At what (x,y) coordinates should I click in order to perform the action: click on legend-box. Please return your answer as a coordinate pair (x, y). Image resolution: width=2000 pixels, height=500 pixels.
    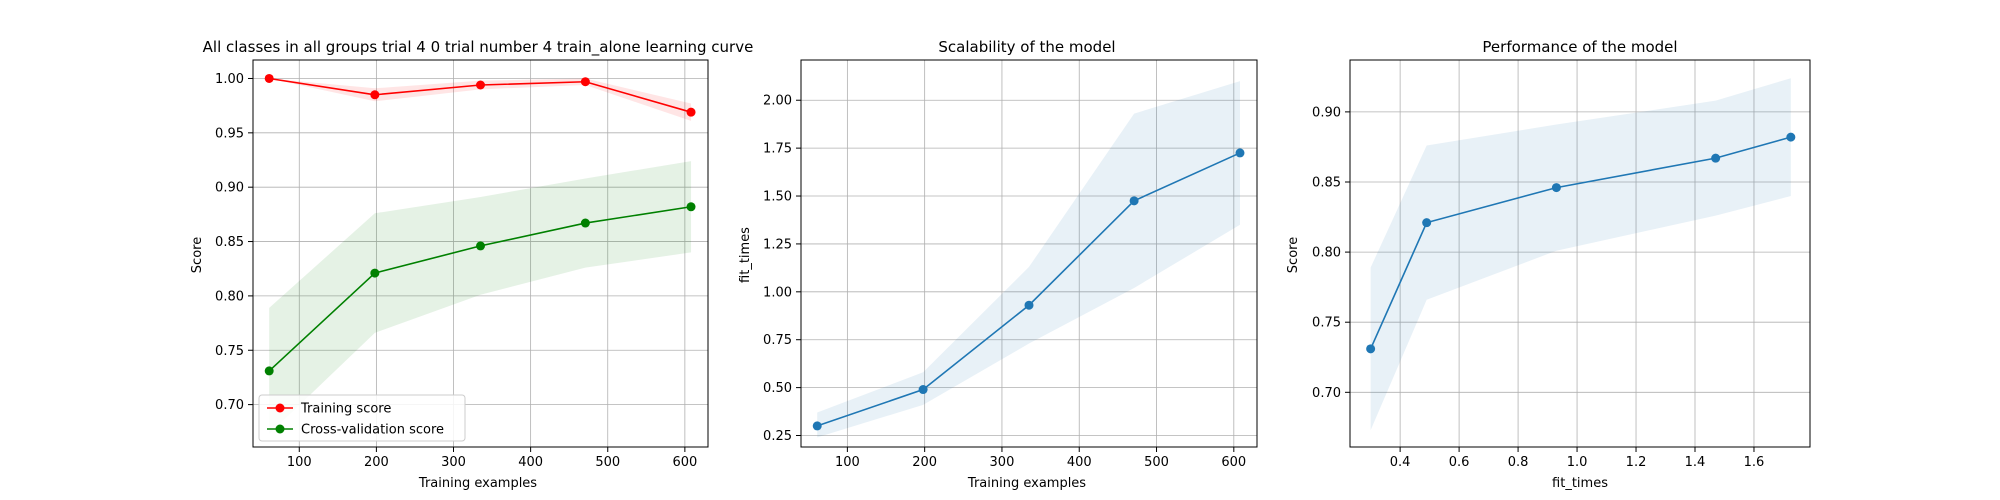
    Looking at the image, I should click on (362, 418).